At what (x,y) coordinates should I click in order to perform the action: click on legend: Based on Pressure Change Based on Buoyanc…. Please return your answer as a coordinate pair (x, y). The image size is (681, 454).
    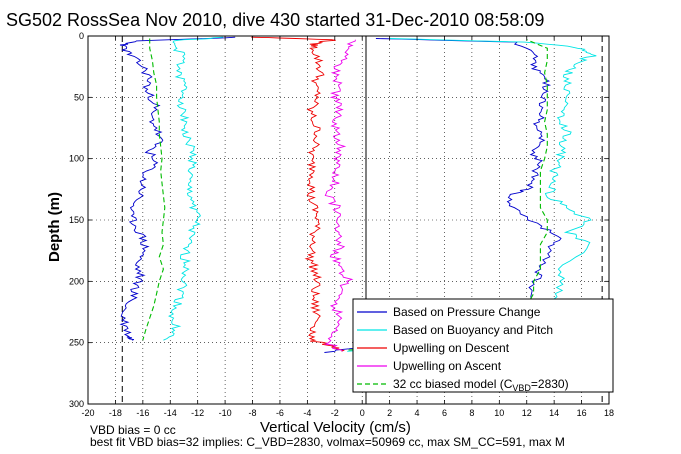
    Looking at the image, I should click on (483, 345).